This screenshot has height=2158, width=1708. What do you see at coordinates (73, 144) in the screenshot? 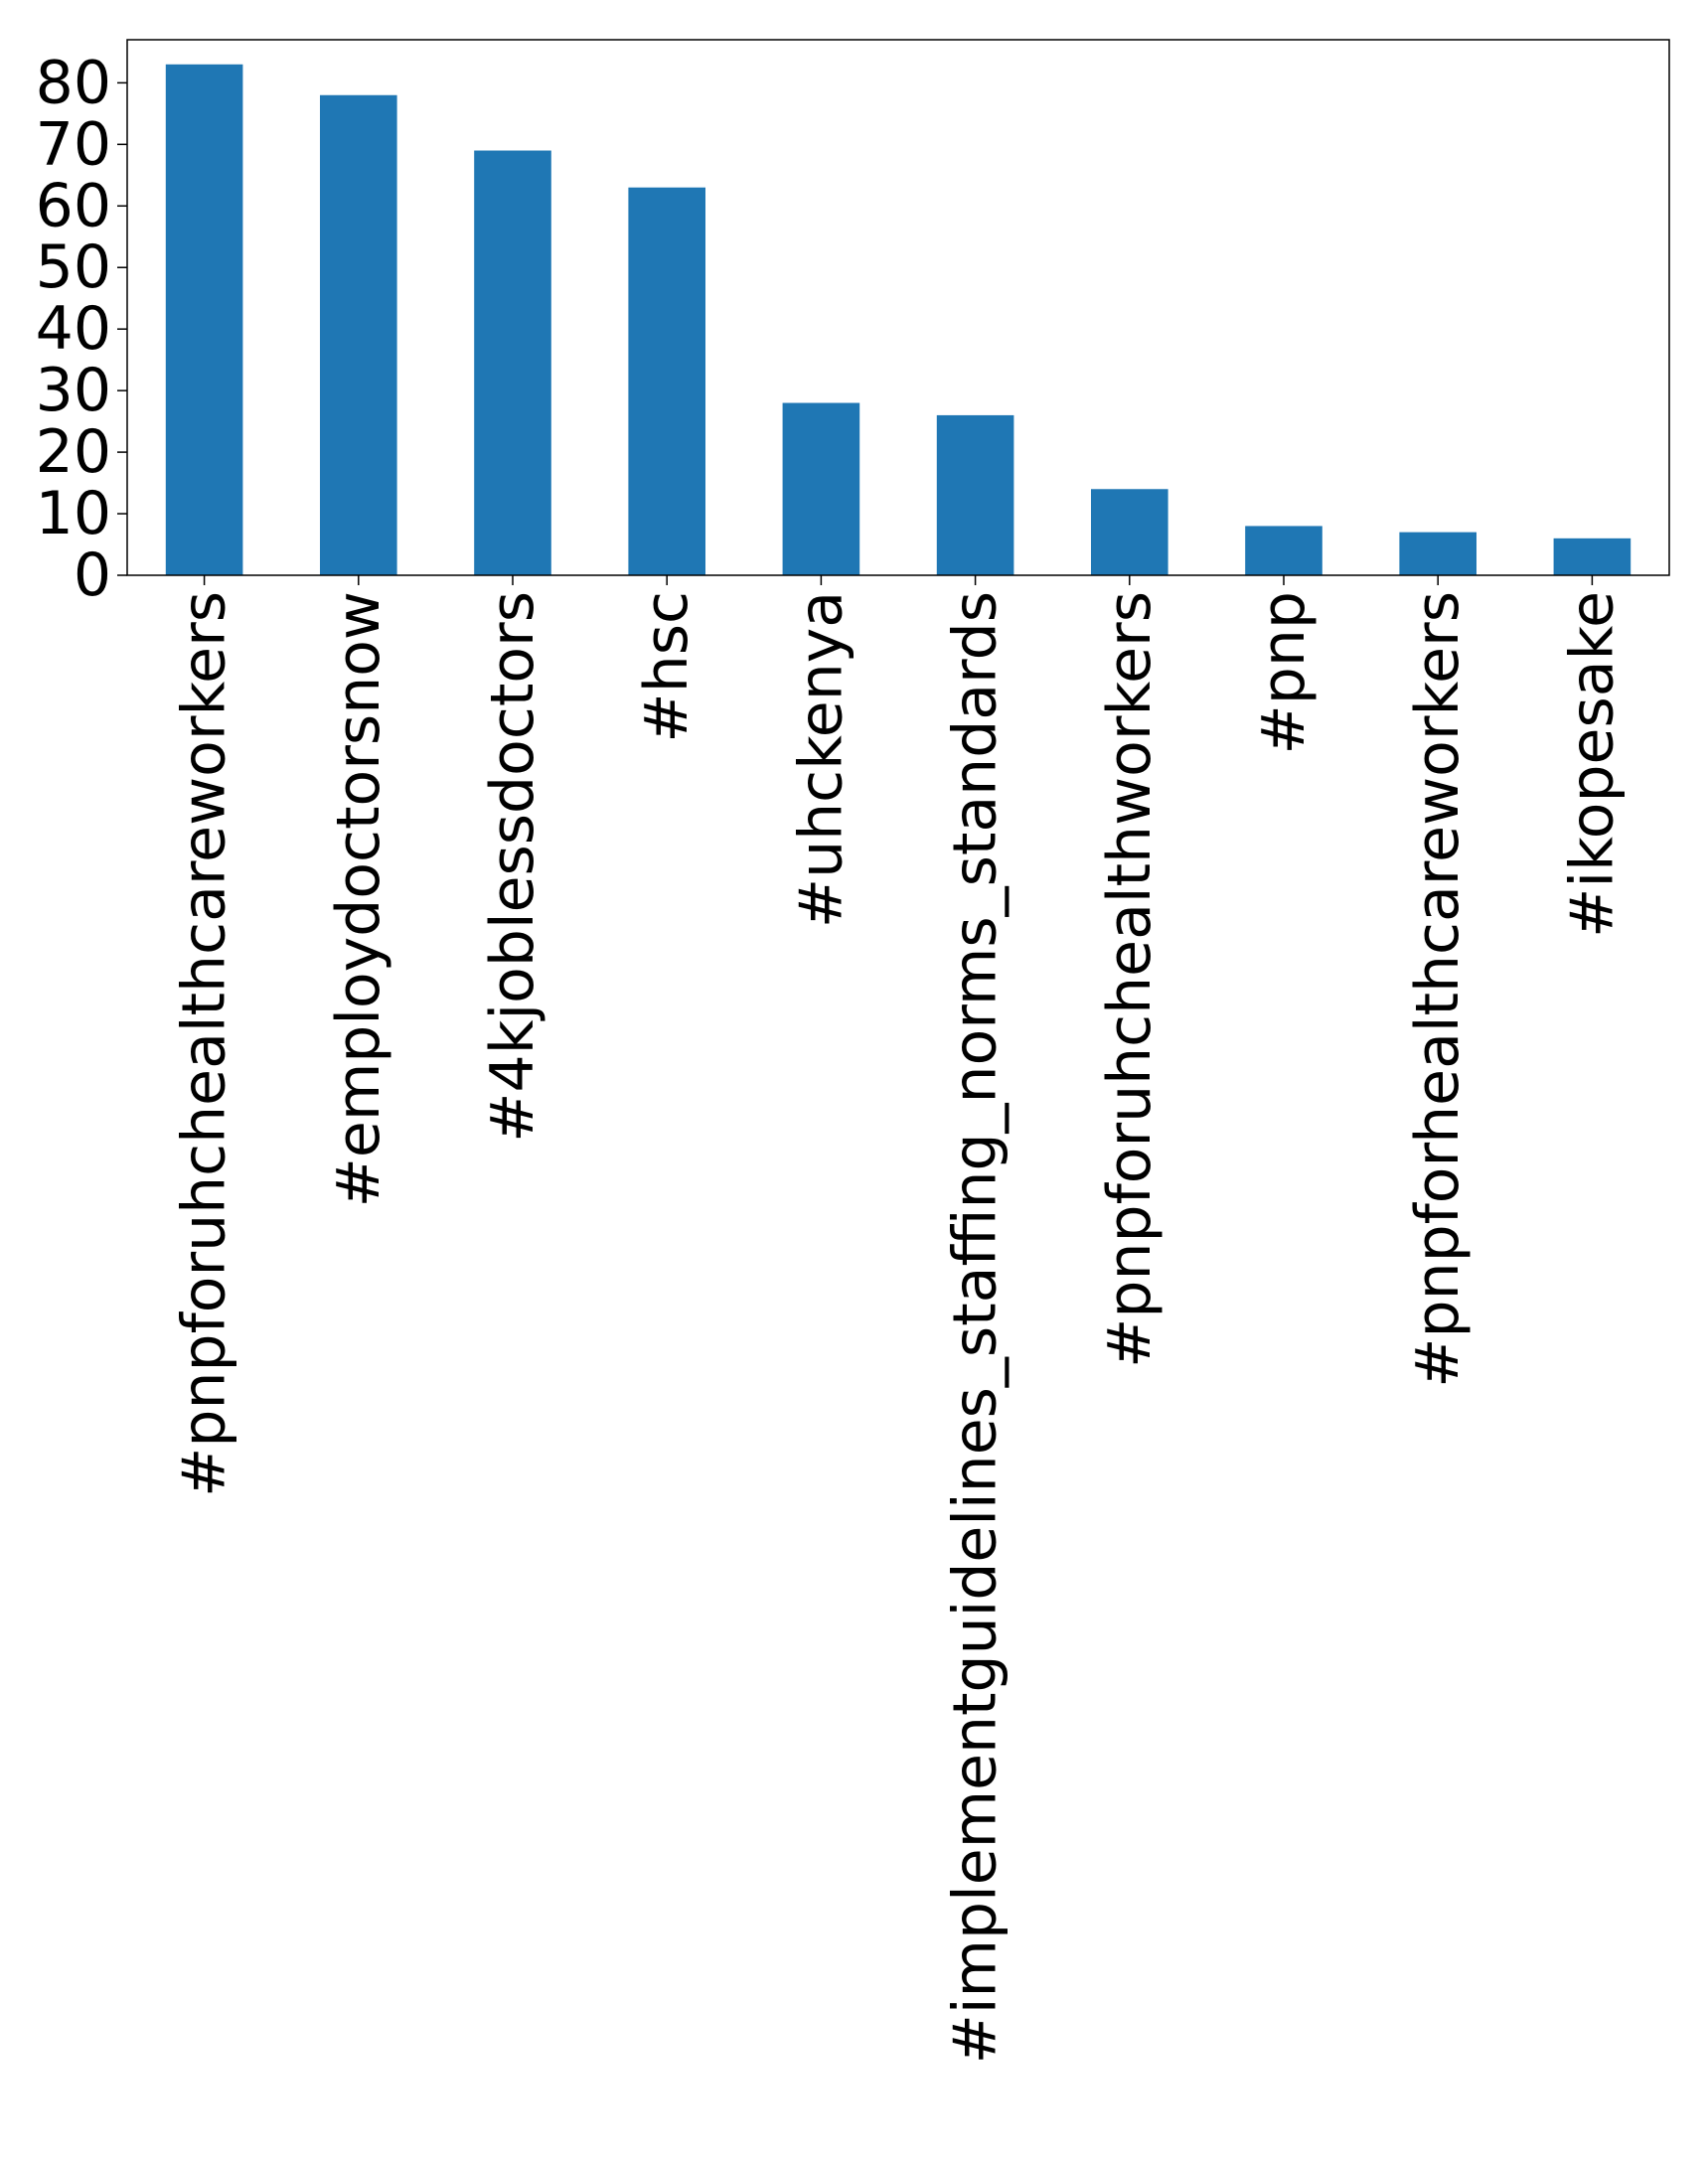
I see `y-tick-label: 70` at bounding box center [73, 144].